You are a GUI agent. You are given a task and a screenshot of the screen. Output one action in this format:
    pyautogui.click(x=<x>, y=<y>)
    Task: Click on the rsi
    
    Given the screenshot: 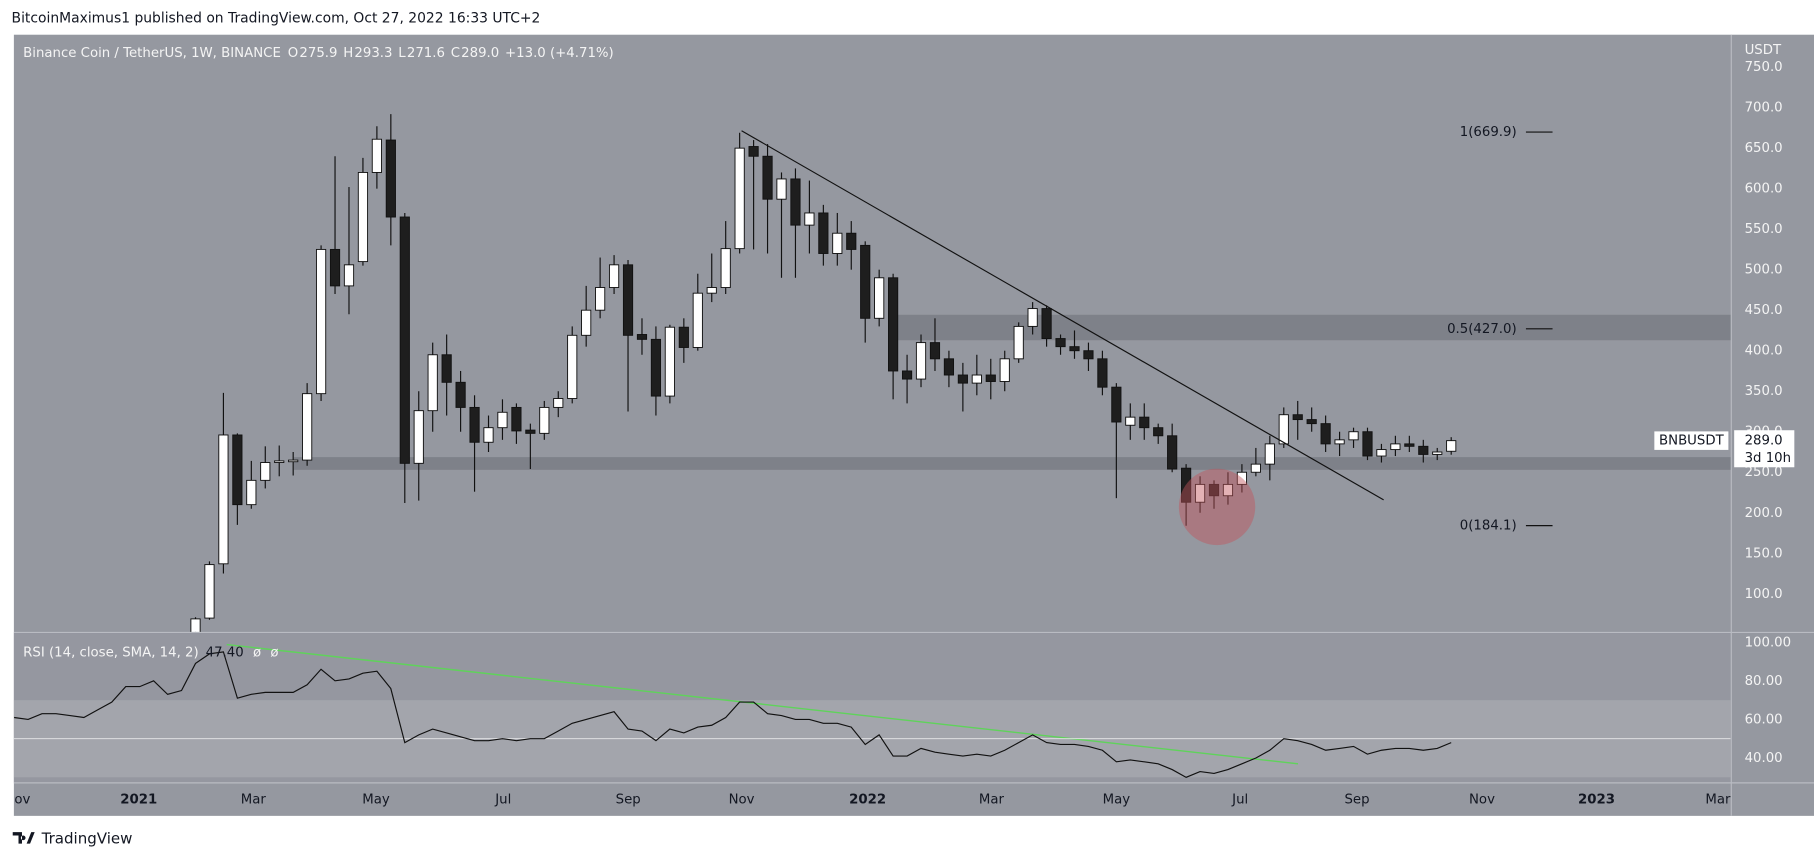 What is the action you would take?
    pyautogui.click(x=872, y=710)
    